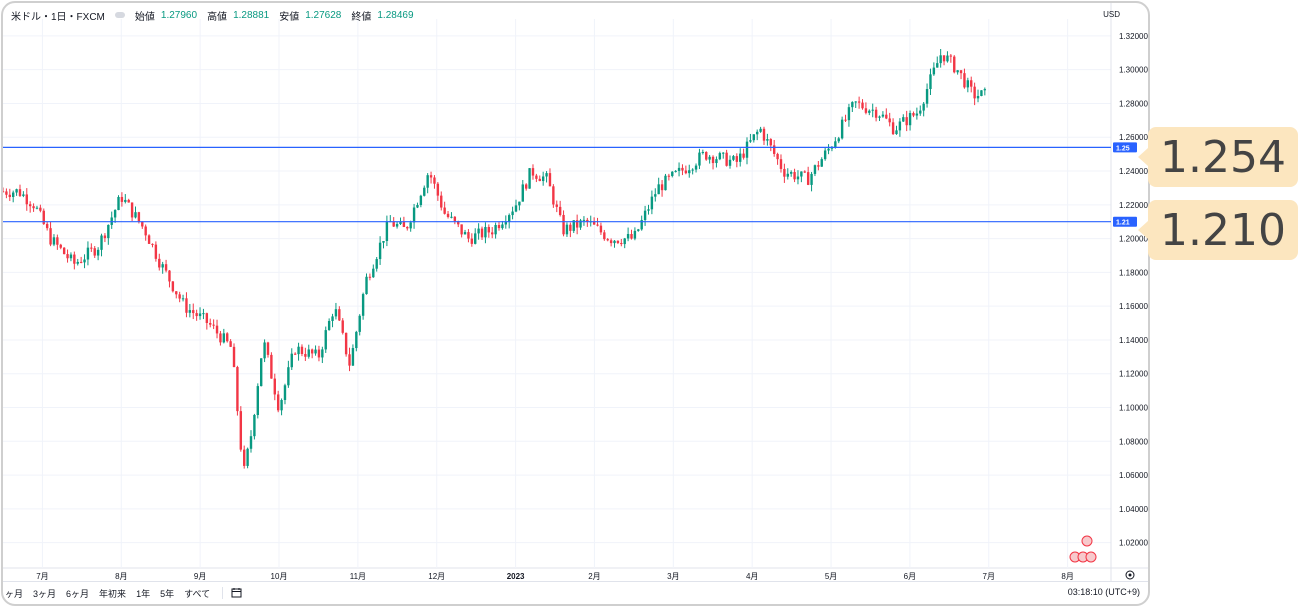  What do you see at coordinates (1133, 340) in the screenshot?
I see `y-tick-label: 1.14000` at bounding box center [1133, 340].